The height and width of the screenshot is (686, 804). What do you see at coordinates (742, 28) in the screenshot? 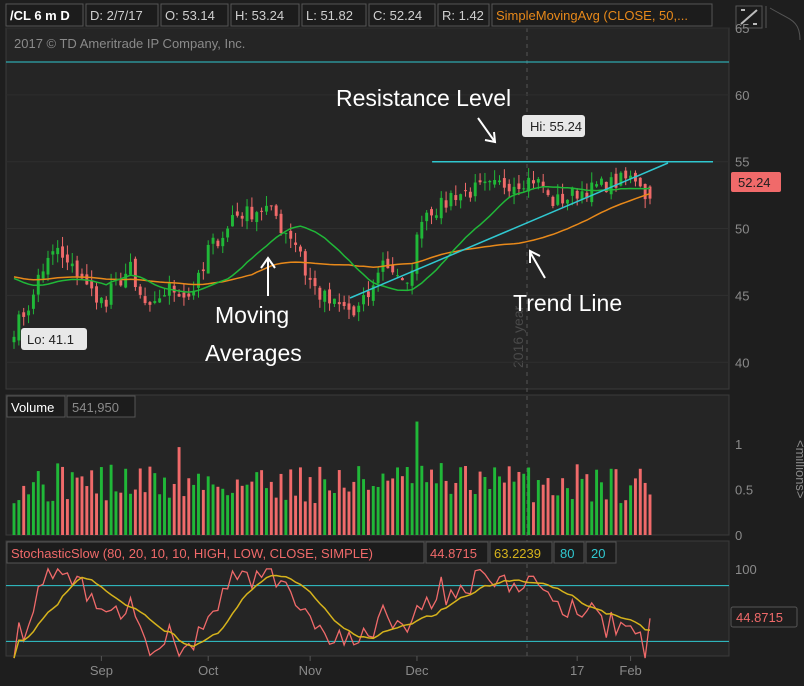
I see `price-y-tick: 65` at bounding box center [742, 28].